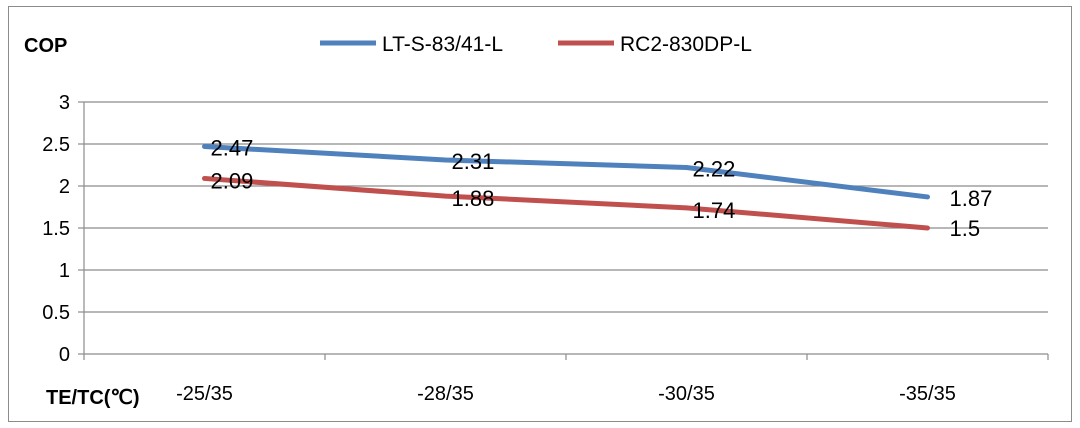  I want to click on data-label: 1.5, so click(965, 228).